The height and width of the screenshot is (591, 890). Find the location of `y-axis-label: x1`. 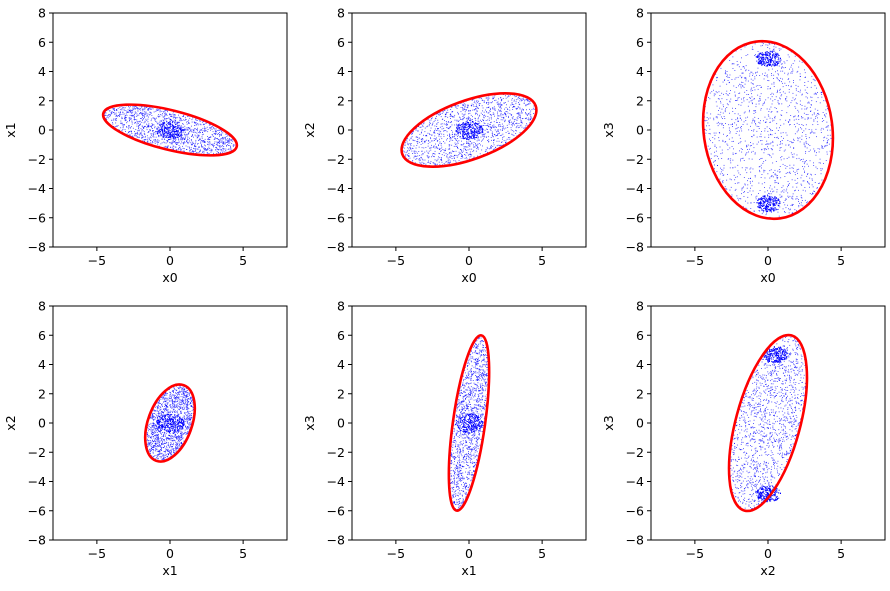

y-axis-label: x1 is located at coordinates (10, 129).